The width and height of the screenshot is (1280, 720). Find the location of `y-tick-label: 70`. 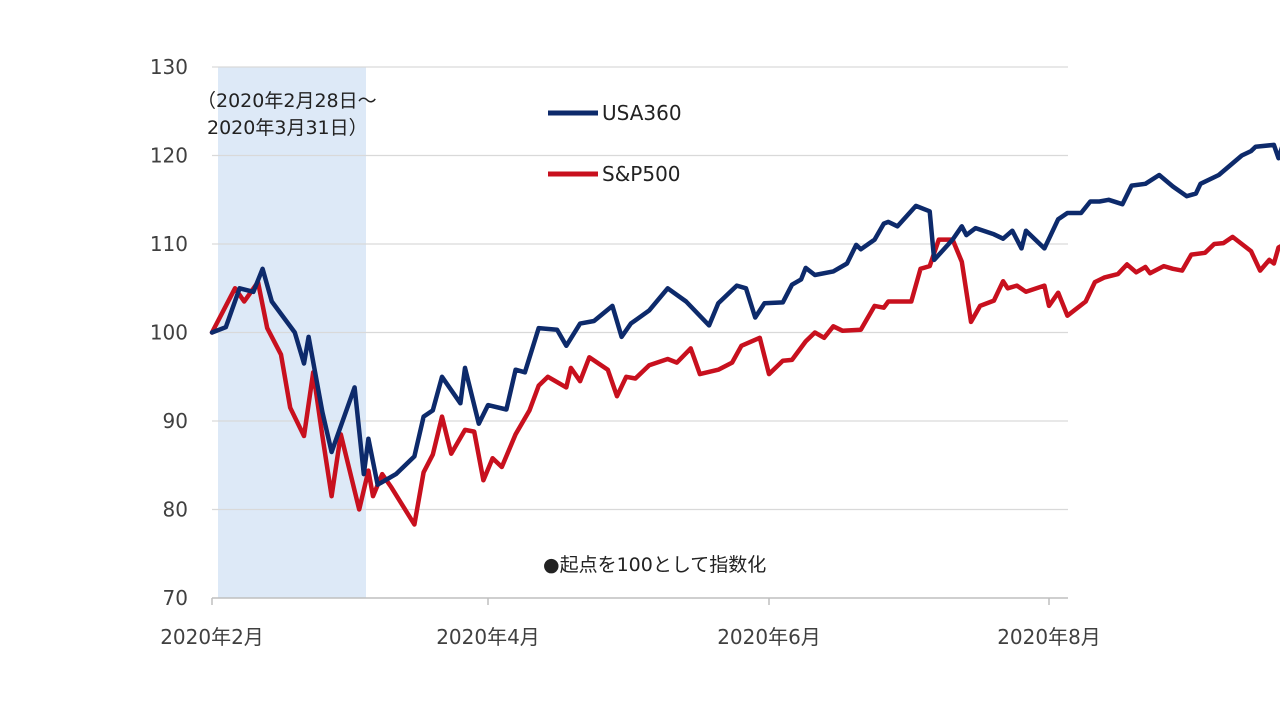

y-tick-label: 70 is located at coordinates (175, 598).